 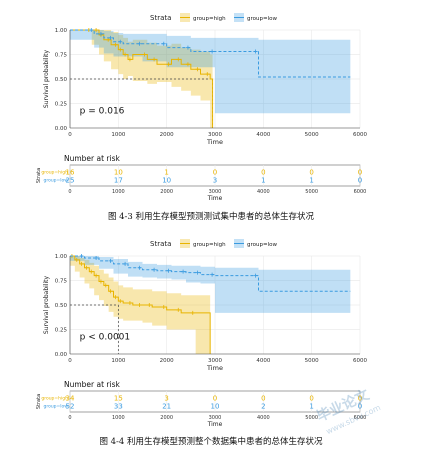 What do you see at coordinates (215, 135) in the screenshot?
I see `x-tick-label: 3000` at bounding box center [215, 135].